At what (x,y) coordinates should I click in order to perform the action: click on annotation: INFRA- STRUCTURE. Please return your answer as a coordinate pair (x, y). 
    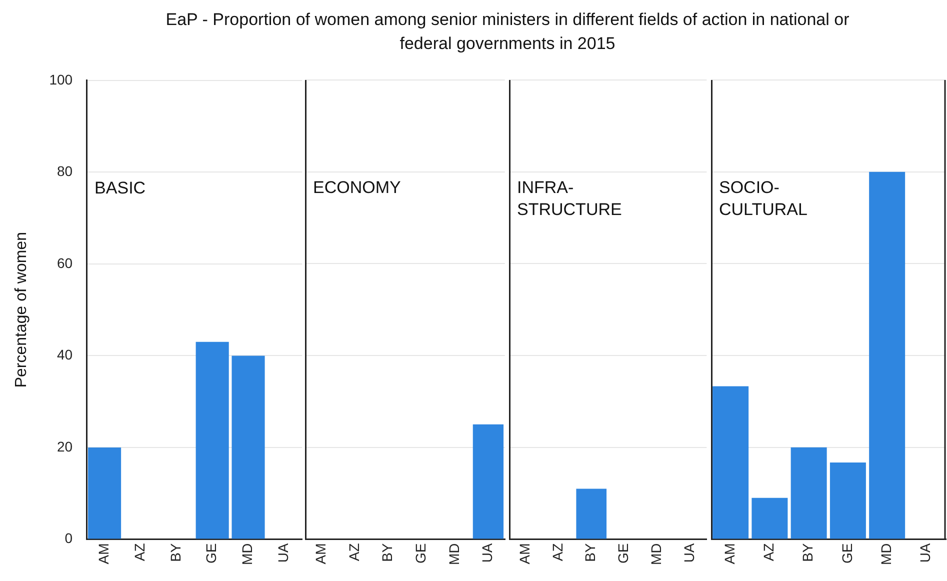
    Looking at the image, I should click on (569, 199).